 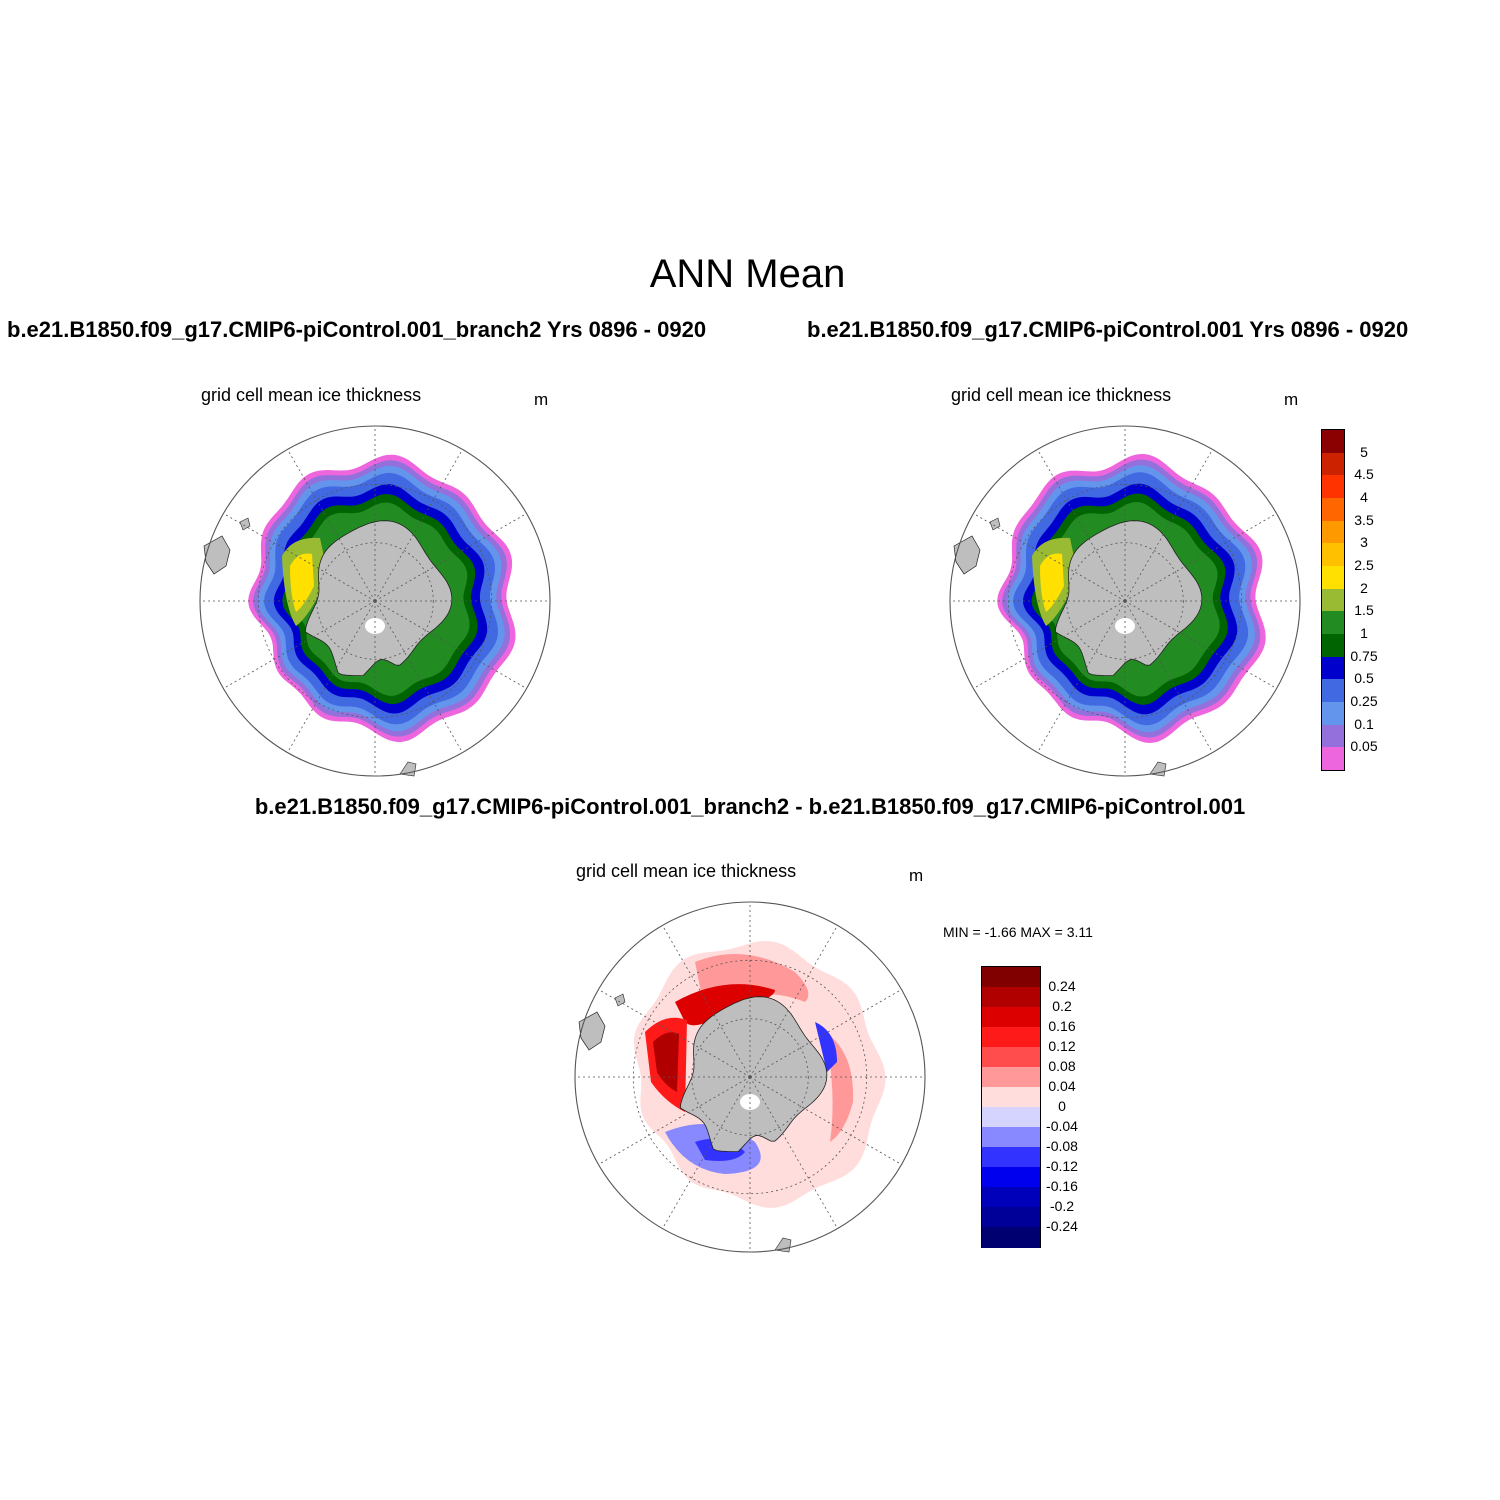 I want to click on difference-colorbar-label: -0.04, so click(x=1062, y=1126).